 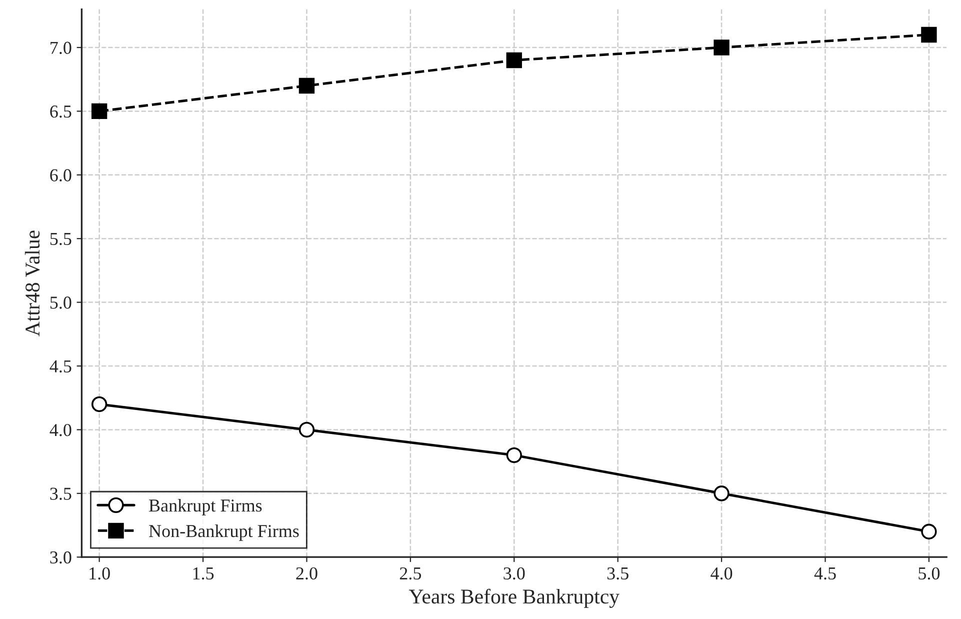 I want to click on y-tick-label: 6.5, so click(x=61, y=112).